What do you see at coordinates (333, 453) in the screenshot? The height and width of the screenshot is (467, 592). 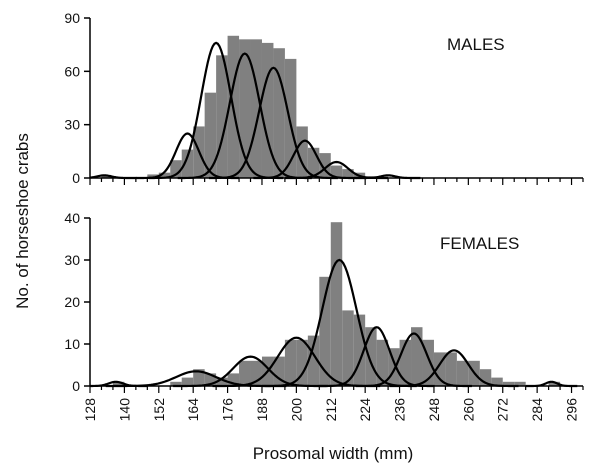 I see `x-axis-title: Prosomal width (mm)` at bounding box center [333, 453].